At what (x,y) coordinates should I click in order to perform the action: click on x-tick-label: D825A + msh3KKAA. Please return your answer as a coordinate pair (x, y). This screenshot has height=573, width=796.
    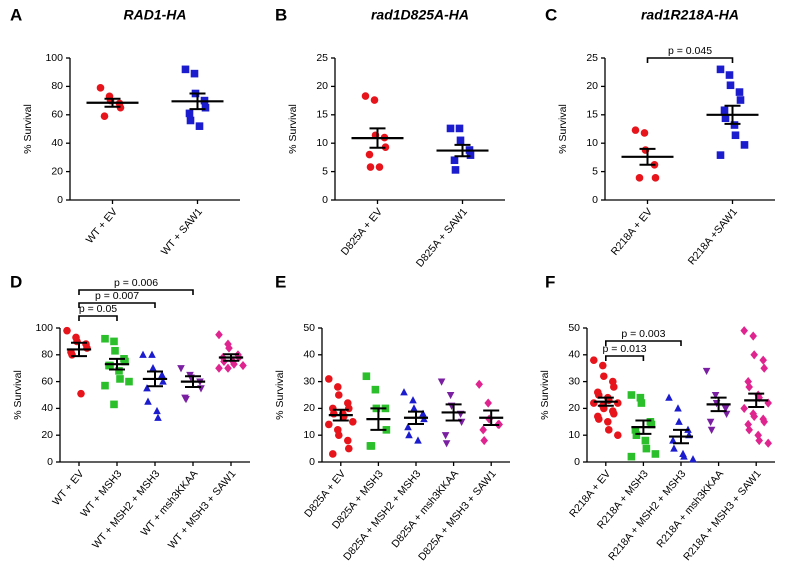
    Looking at the image, I should click on (425, 509).